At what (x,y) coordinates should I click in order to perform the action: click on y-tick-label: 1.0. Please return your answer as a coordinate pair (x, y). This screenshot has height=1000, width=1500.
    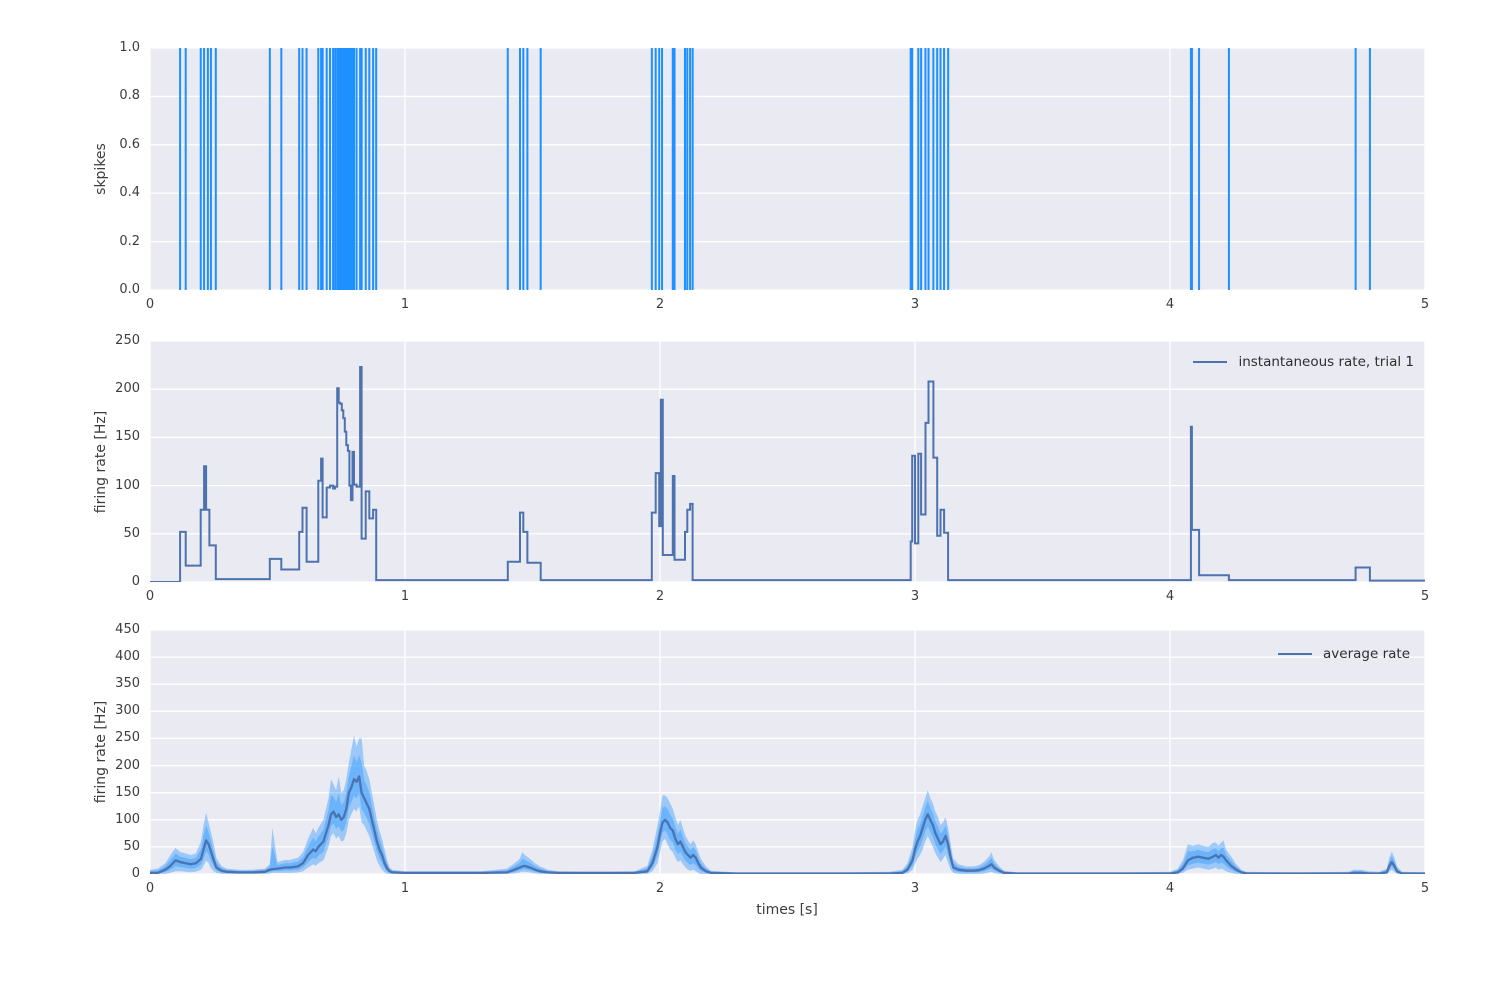
    Looking at the image, I should click on (129, 47).